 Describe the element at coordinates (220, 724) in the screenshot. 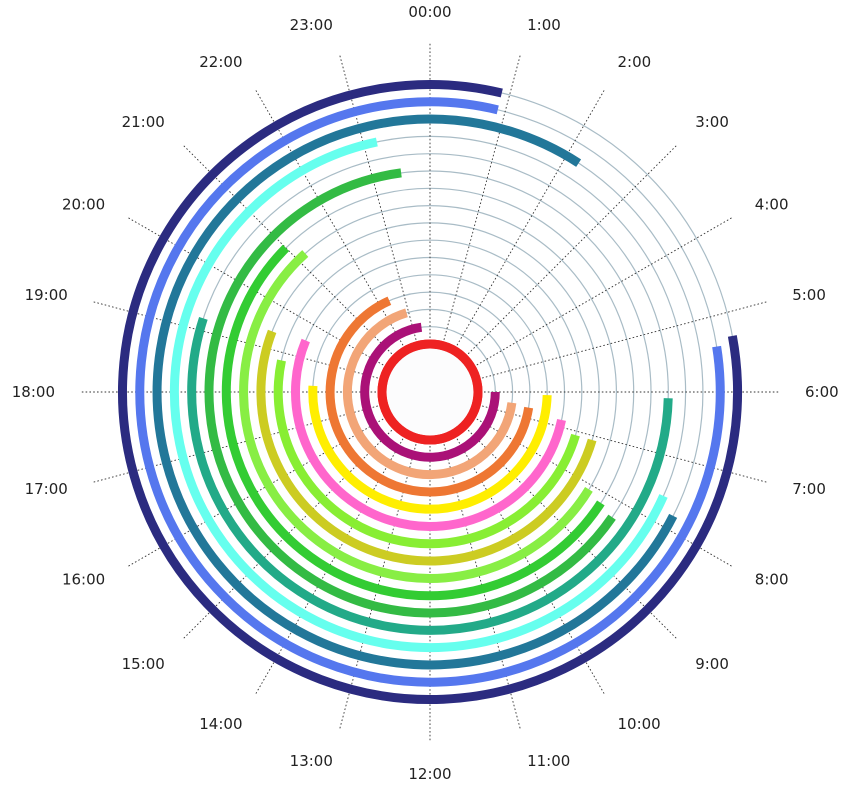

I see `hour-label: 14:00` at that location.